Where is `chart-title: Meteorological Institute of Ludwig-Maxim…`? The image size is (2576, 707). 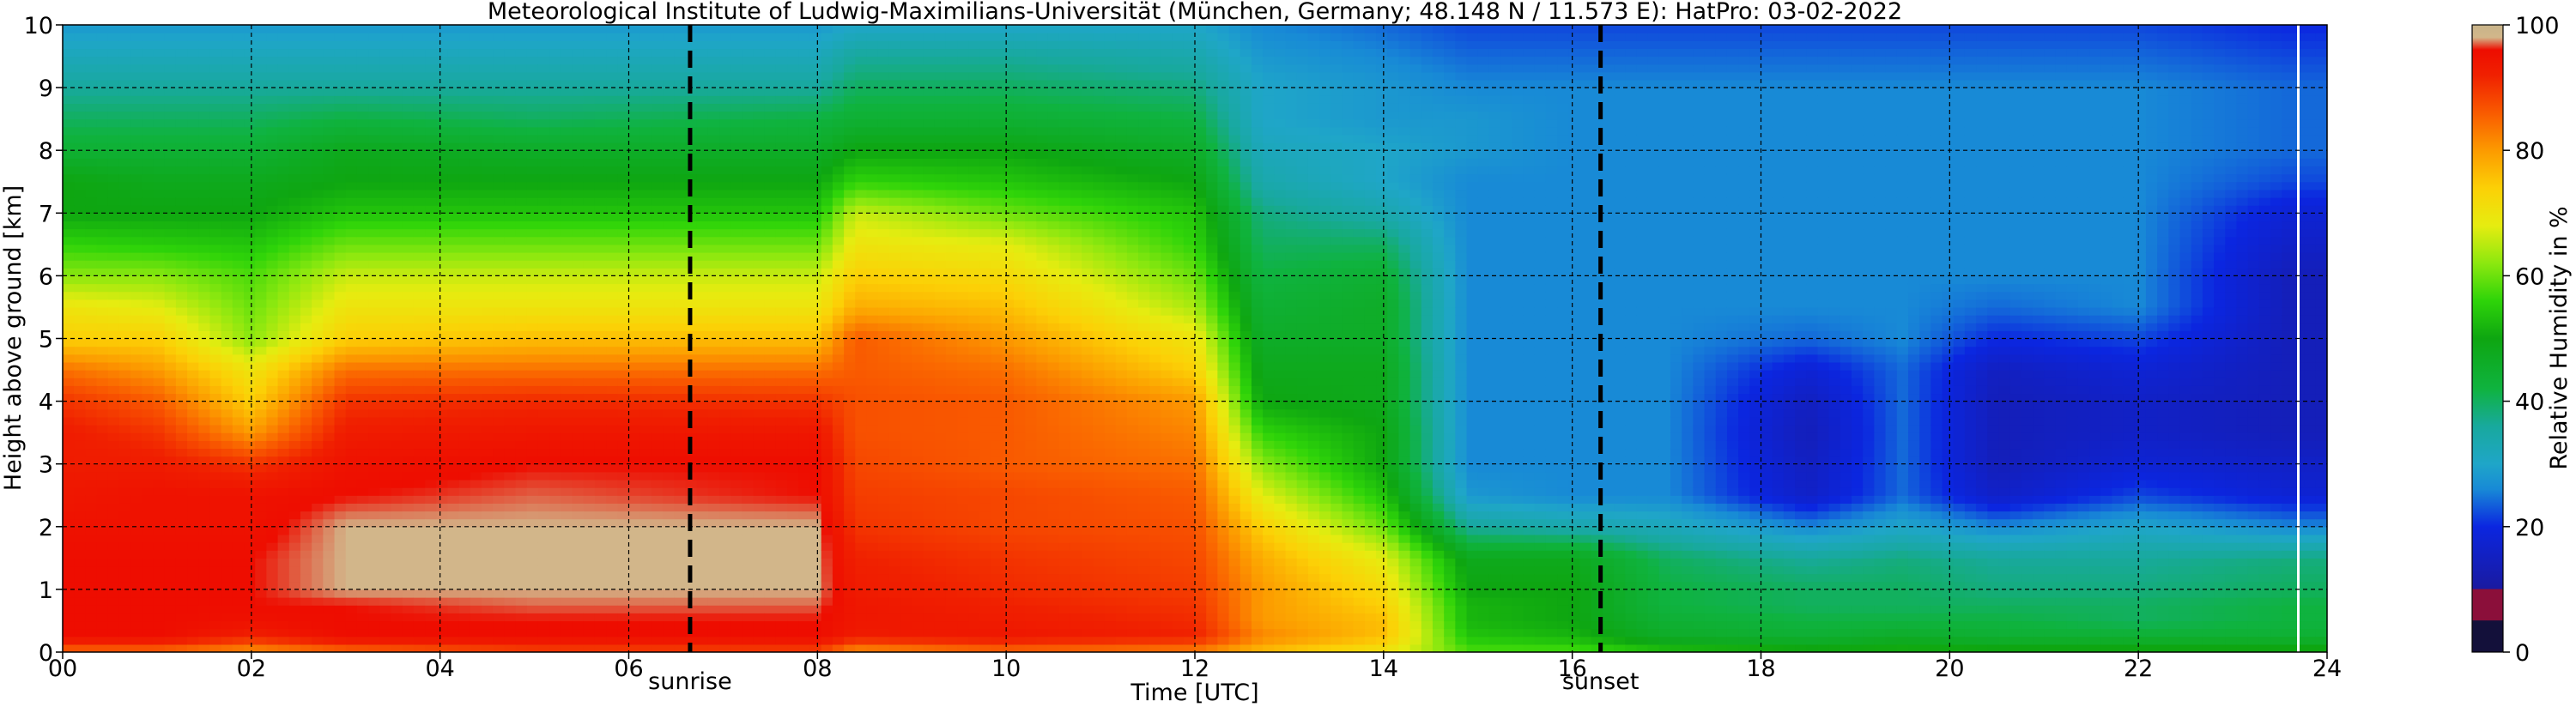
chart-title: Meteorological Institute of Ludwig-Maxim… is located at coordinates (1195, 12).